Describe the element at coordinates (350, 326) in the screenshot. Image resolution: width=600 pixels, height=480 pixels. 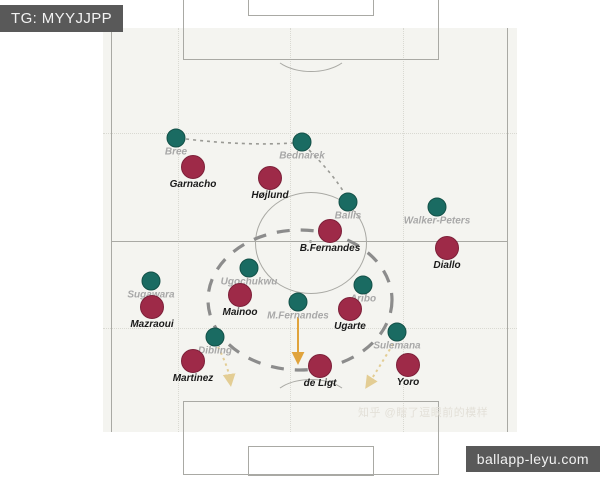
I see `player-label: Ugarte` at that location.